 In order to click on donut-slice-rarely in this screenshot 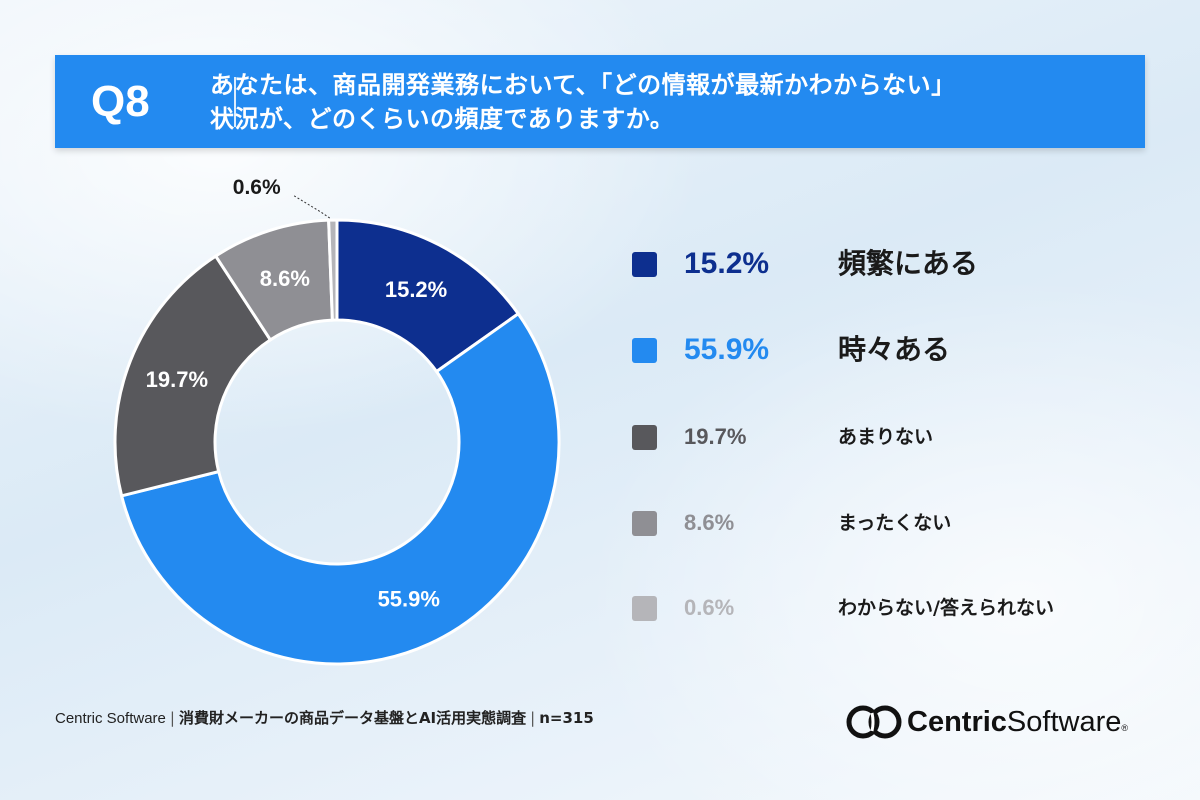, I will do `click(193, 375)`.